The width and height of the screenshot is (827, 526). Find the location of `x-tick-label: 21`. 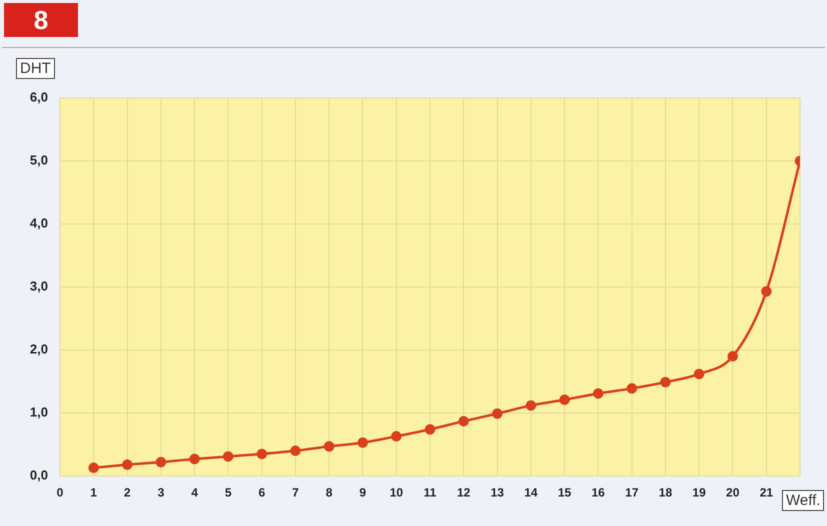

x-tick-label: 21 is located at coordinates (767, 493).